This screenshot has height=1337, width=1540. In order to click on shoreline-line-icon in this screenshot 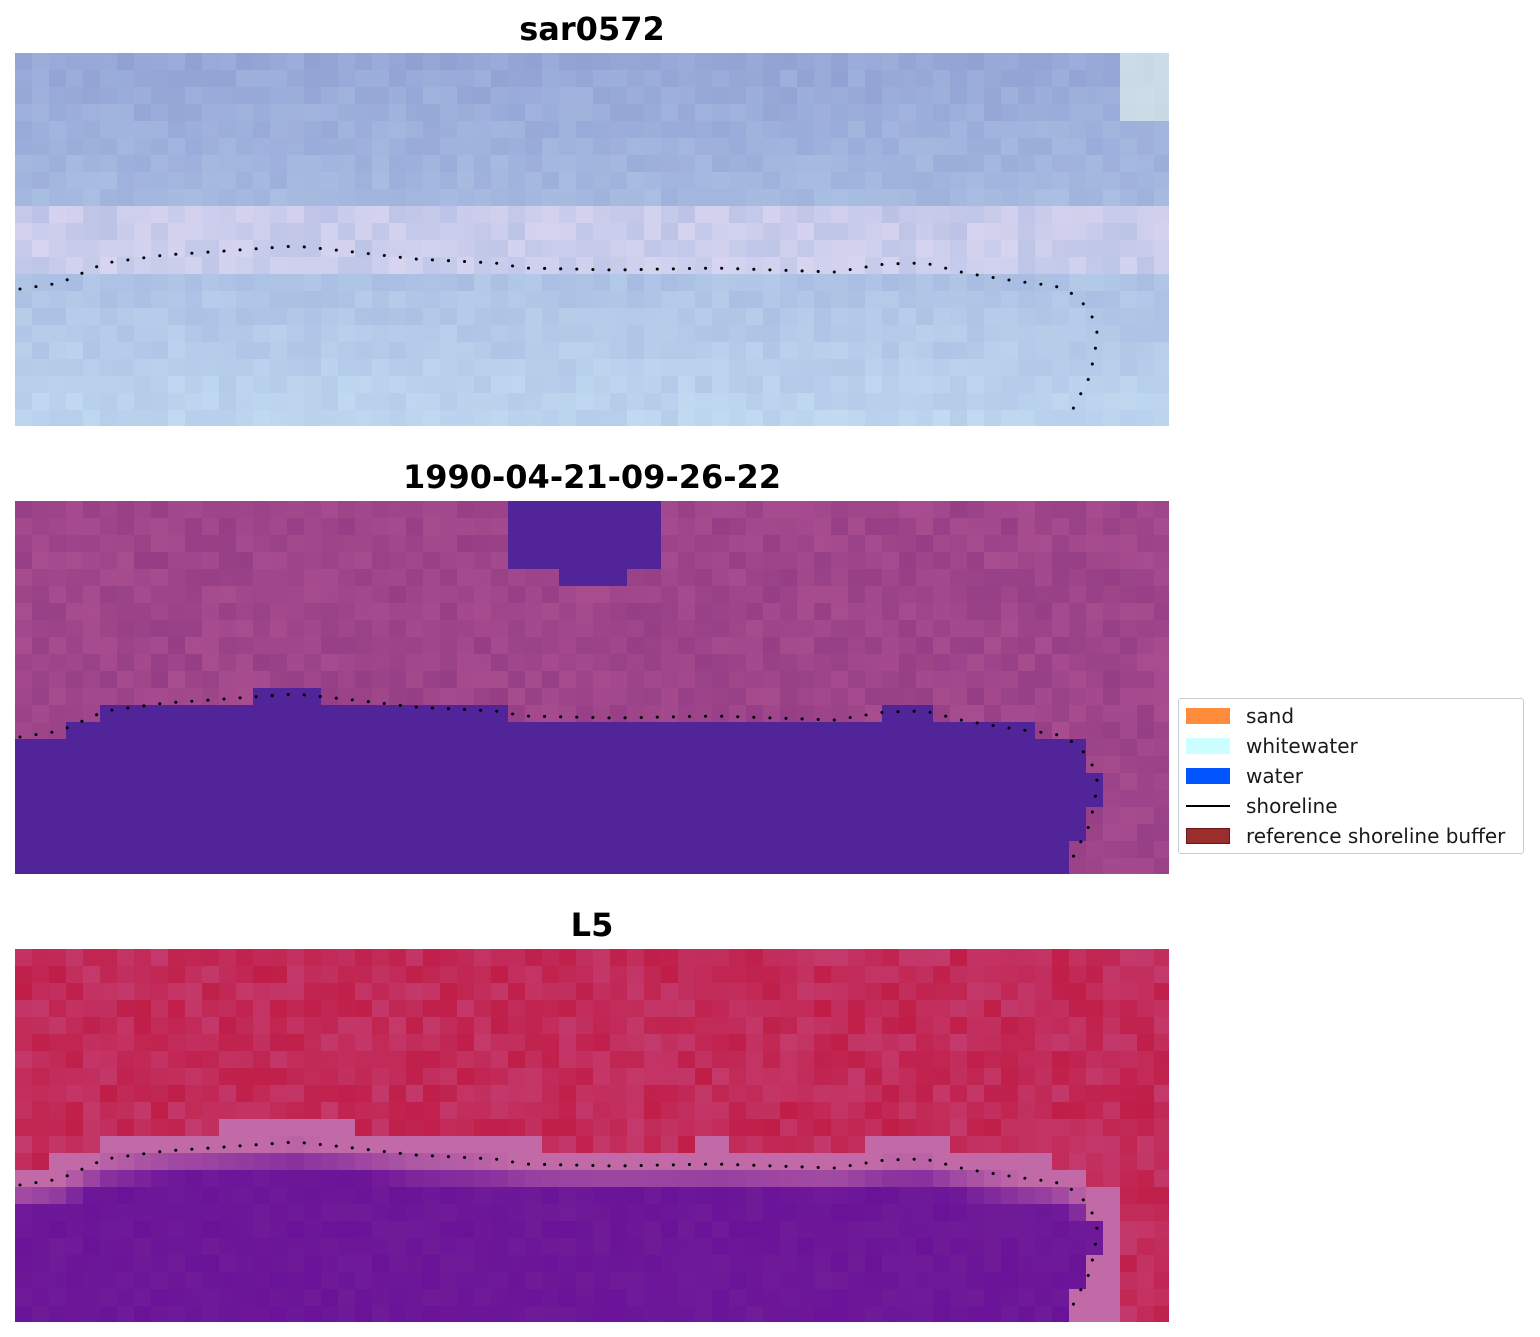, I will do `click(1208, 806)`.